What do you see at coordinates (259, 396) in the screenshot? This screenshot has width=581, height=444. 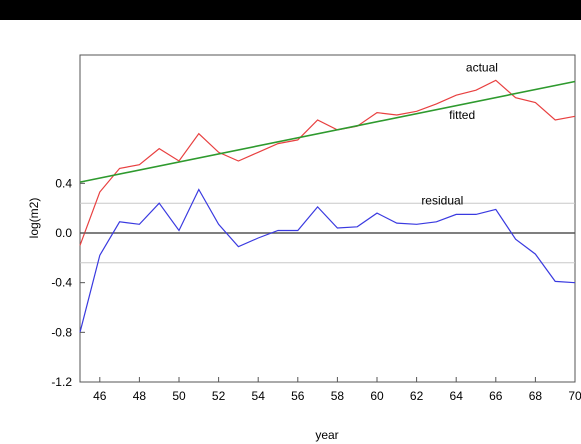 I see `x-tick-label: 54` at bounding box center [259, 396].